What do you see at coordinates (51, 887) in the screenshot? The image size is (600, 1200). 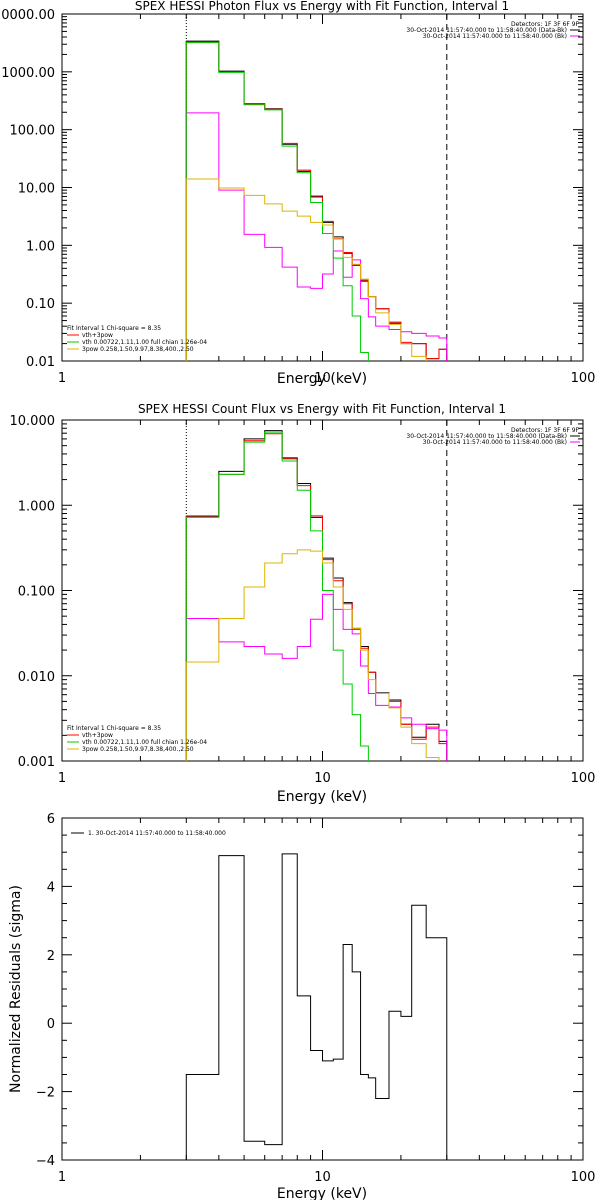 I see `y-tick-label: 4` at bounding box center [51, 887].